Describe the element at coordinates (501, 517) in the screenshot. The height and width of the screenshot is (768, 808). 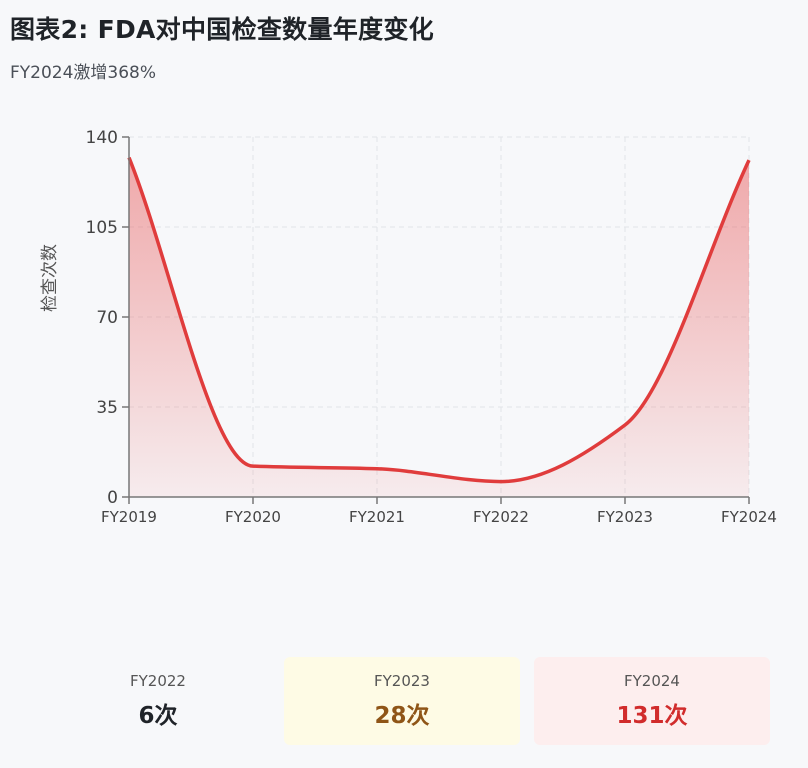
I see `x-tick-label: FY2022` at that location.